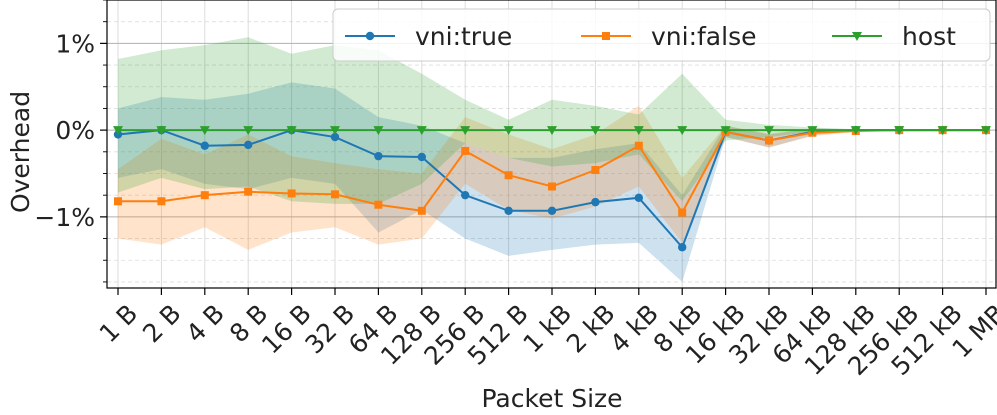 This screenshot has height=415, width=997. What do you see at coordinates (286, 329) in the screenshot?
I see `x-tick-label: 16 B` at bounding box center [286, 329].